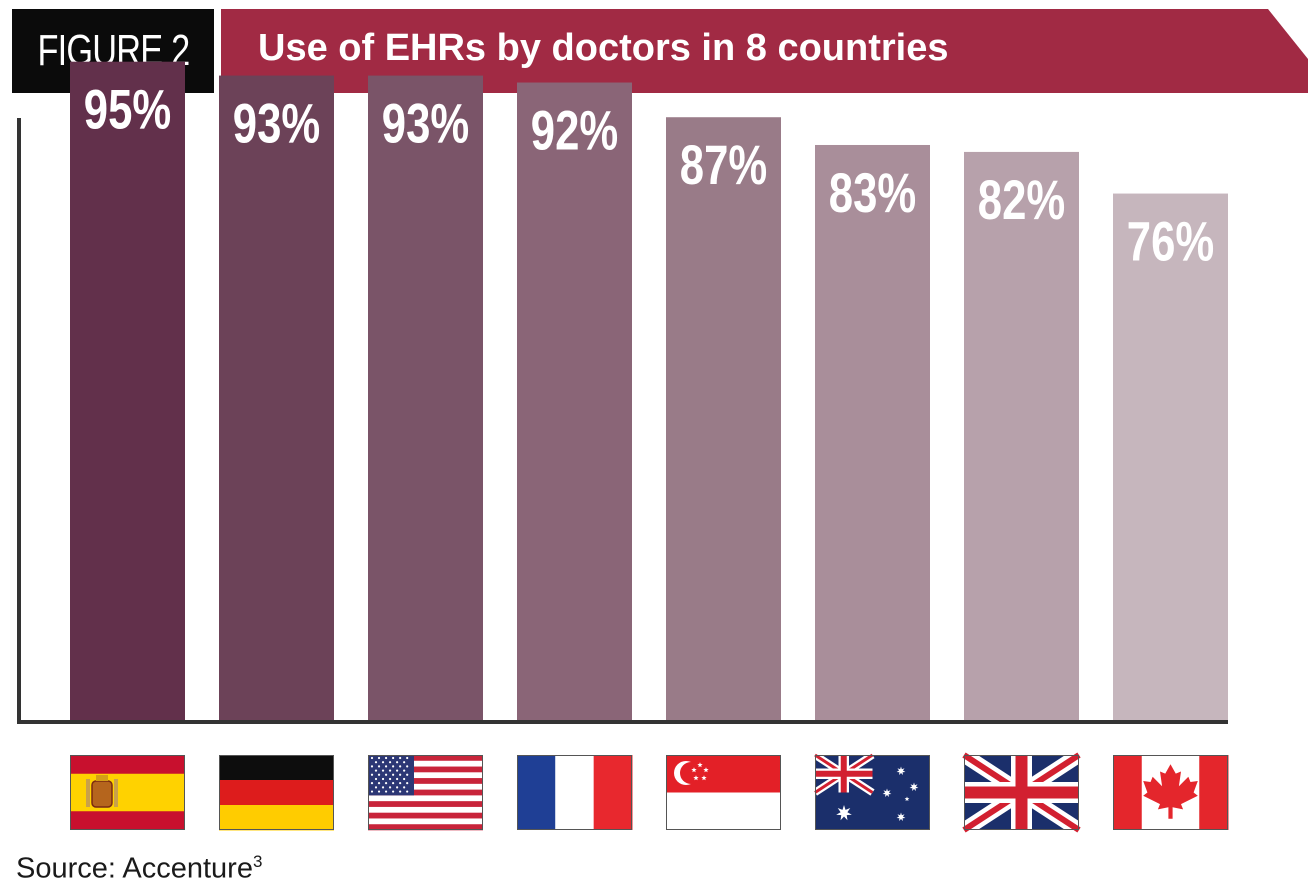  What do you see at coordinates (276, 398) in the screenshot?
I see `bar-germany` at bounding box center [276, 398].